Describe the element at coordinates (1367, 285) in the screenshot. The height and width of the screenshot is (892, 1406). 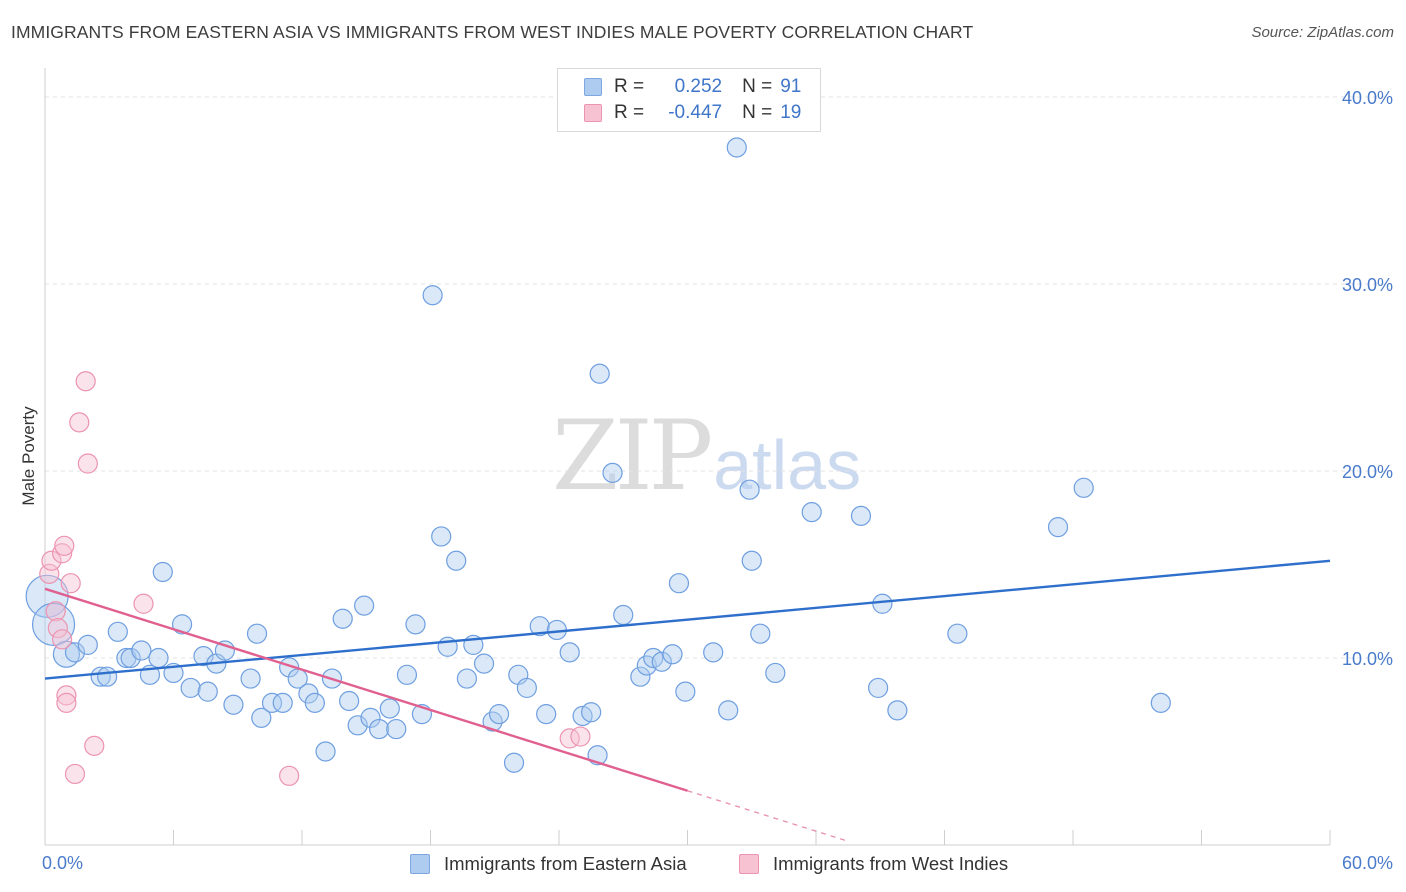
I see `y-tick-label: 30.0%` at that location.